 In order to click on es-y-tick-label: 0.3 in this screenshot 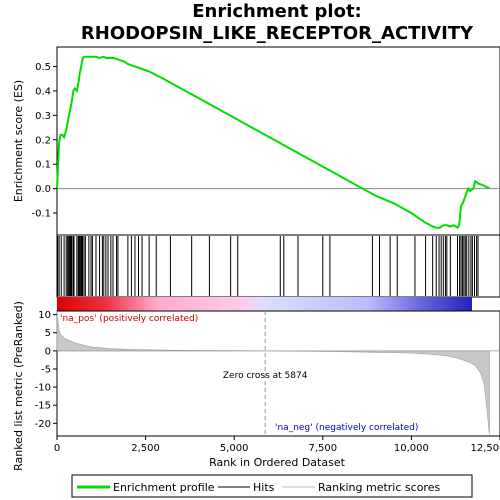, I will do `click(43, 116)`.